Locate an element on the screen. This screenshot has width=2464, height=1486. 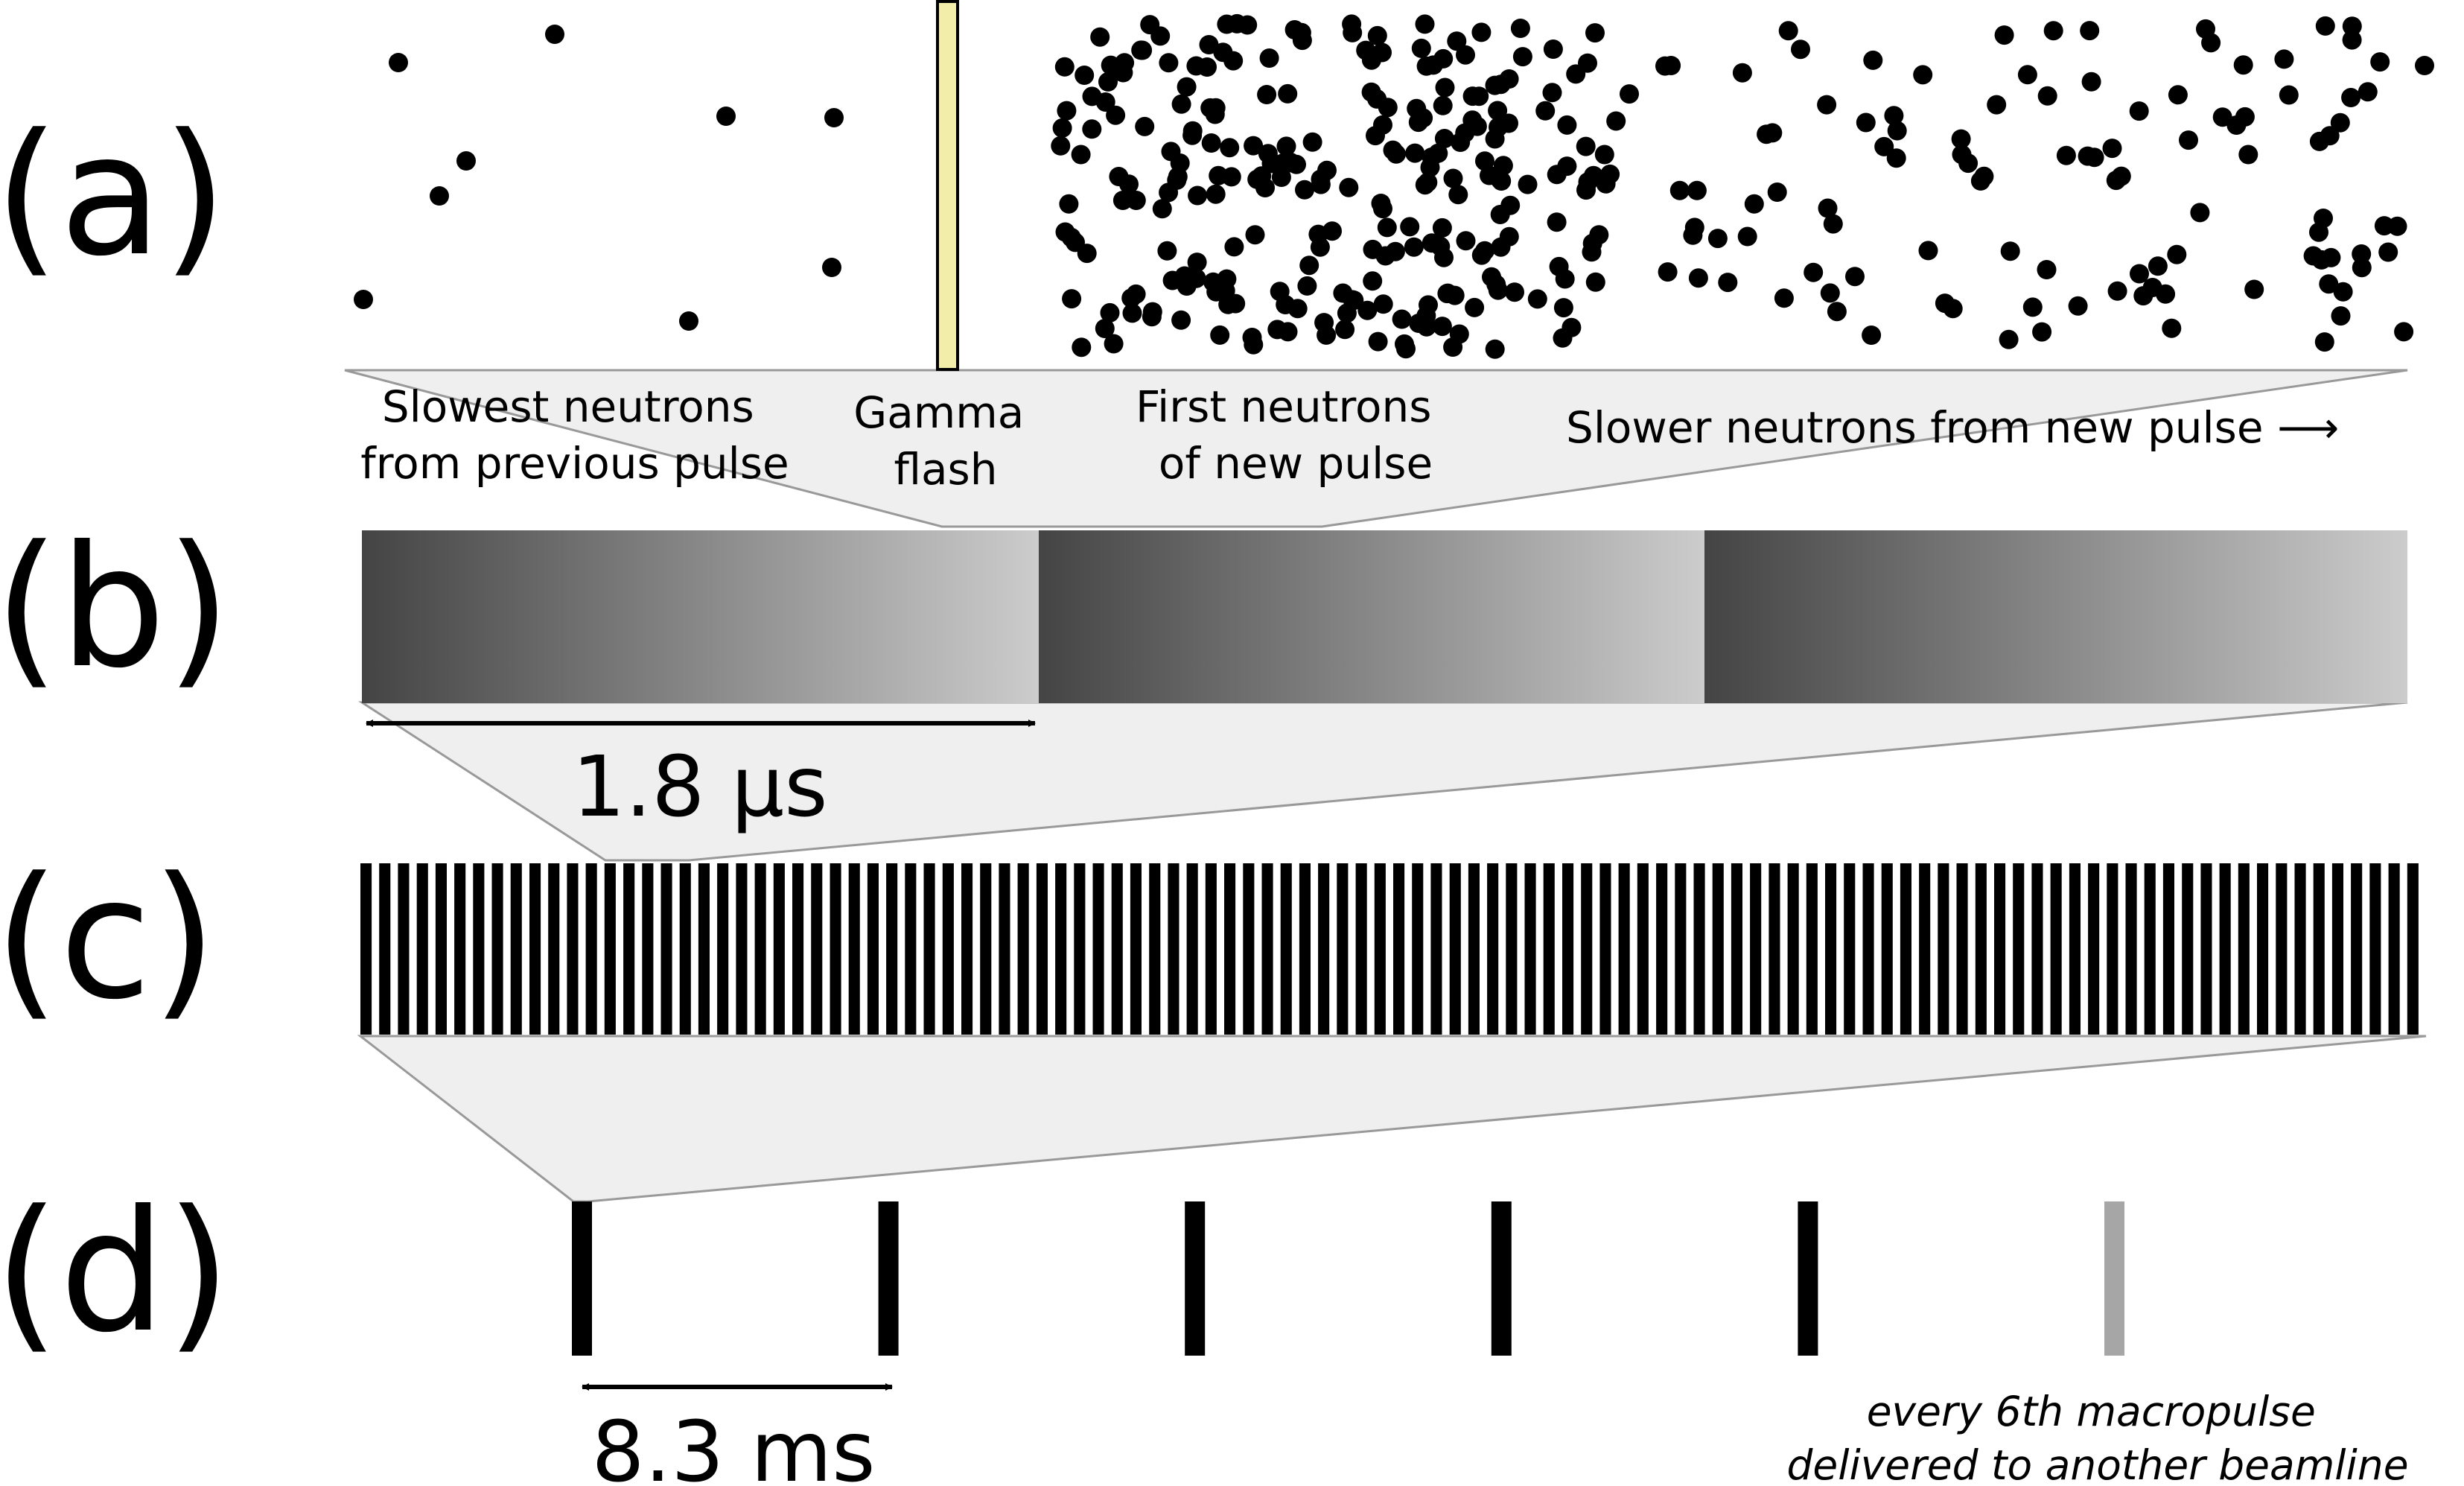
caption-gamma-flash: Gamma flash is located at coordinates (945, 441).